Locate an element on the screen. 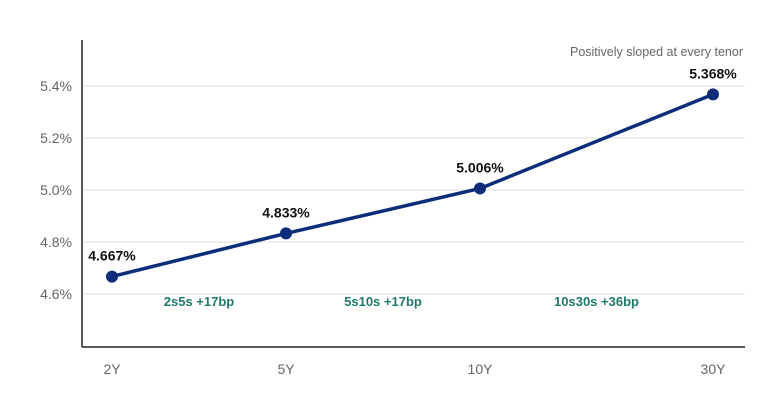  spread-labels: 2s5s +17bp 5s10s +17bp 10s30s +36bp is located at coordinates (401, 301).